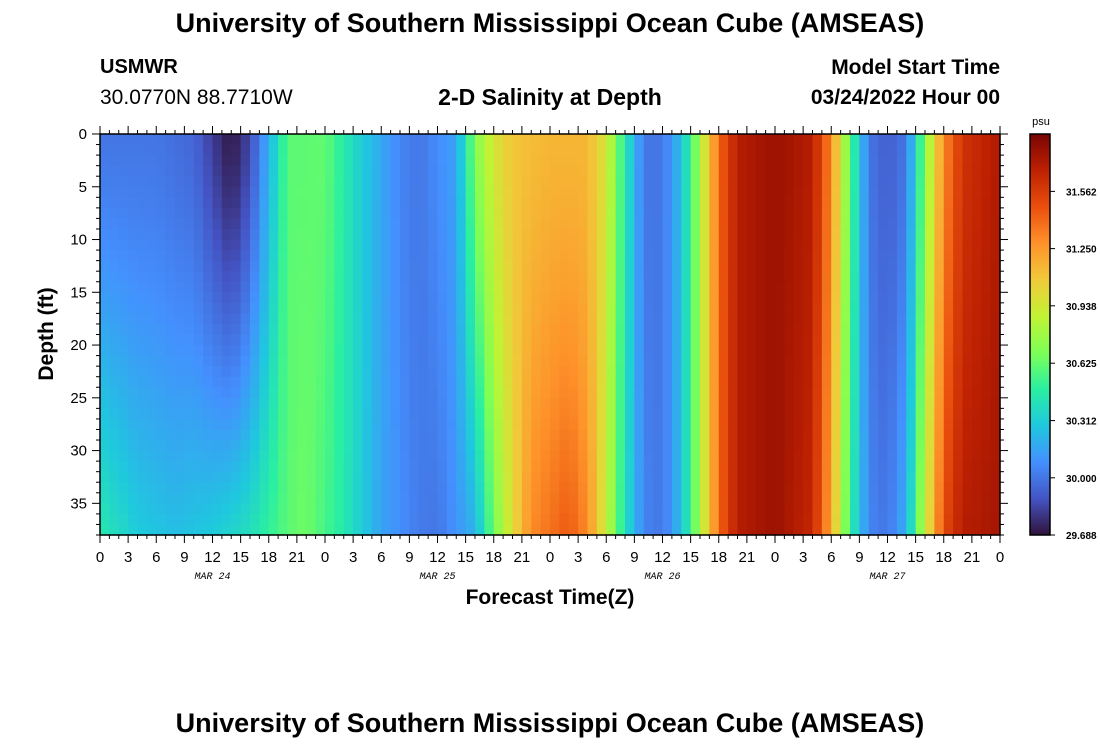 This screenshot has height=750, width=1100. Describe the element at coordinates (578, 557) in the screenshot. I see `x-tick-label: 3` at that location.